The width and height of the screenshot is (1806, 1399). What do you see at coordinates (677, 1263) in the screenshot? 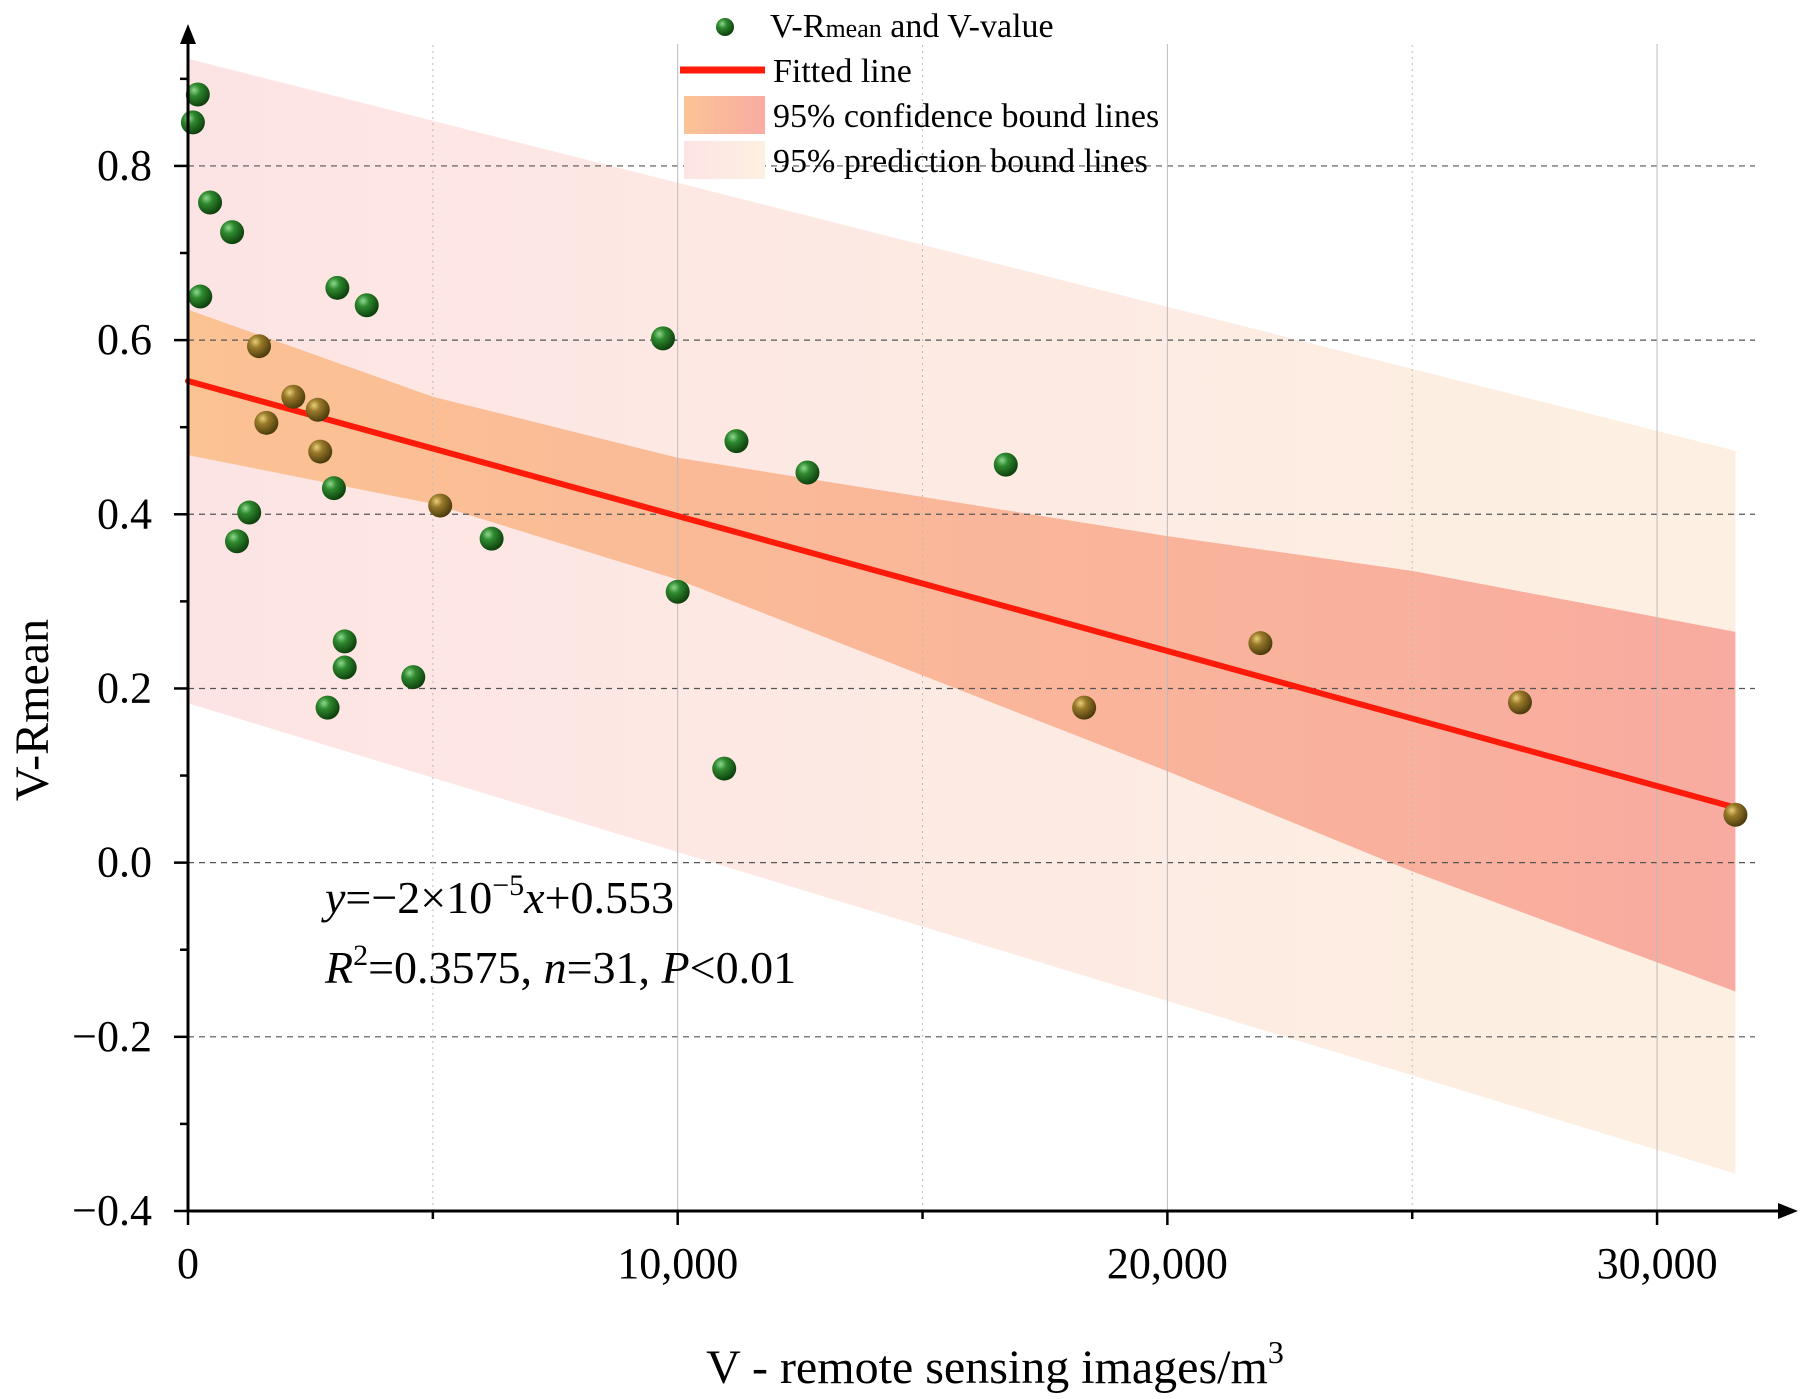
I see `x-tick-label: 10,000` at bounding box center [677, 1263].